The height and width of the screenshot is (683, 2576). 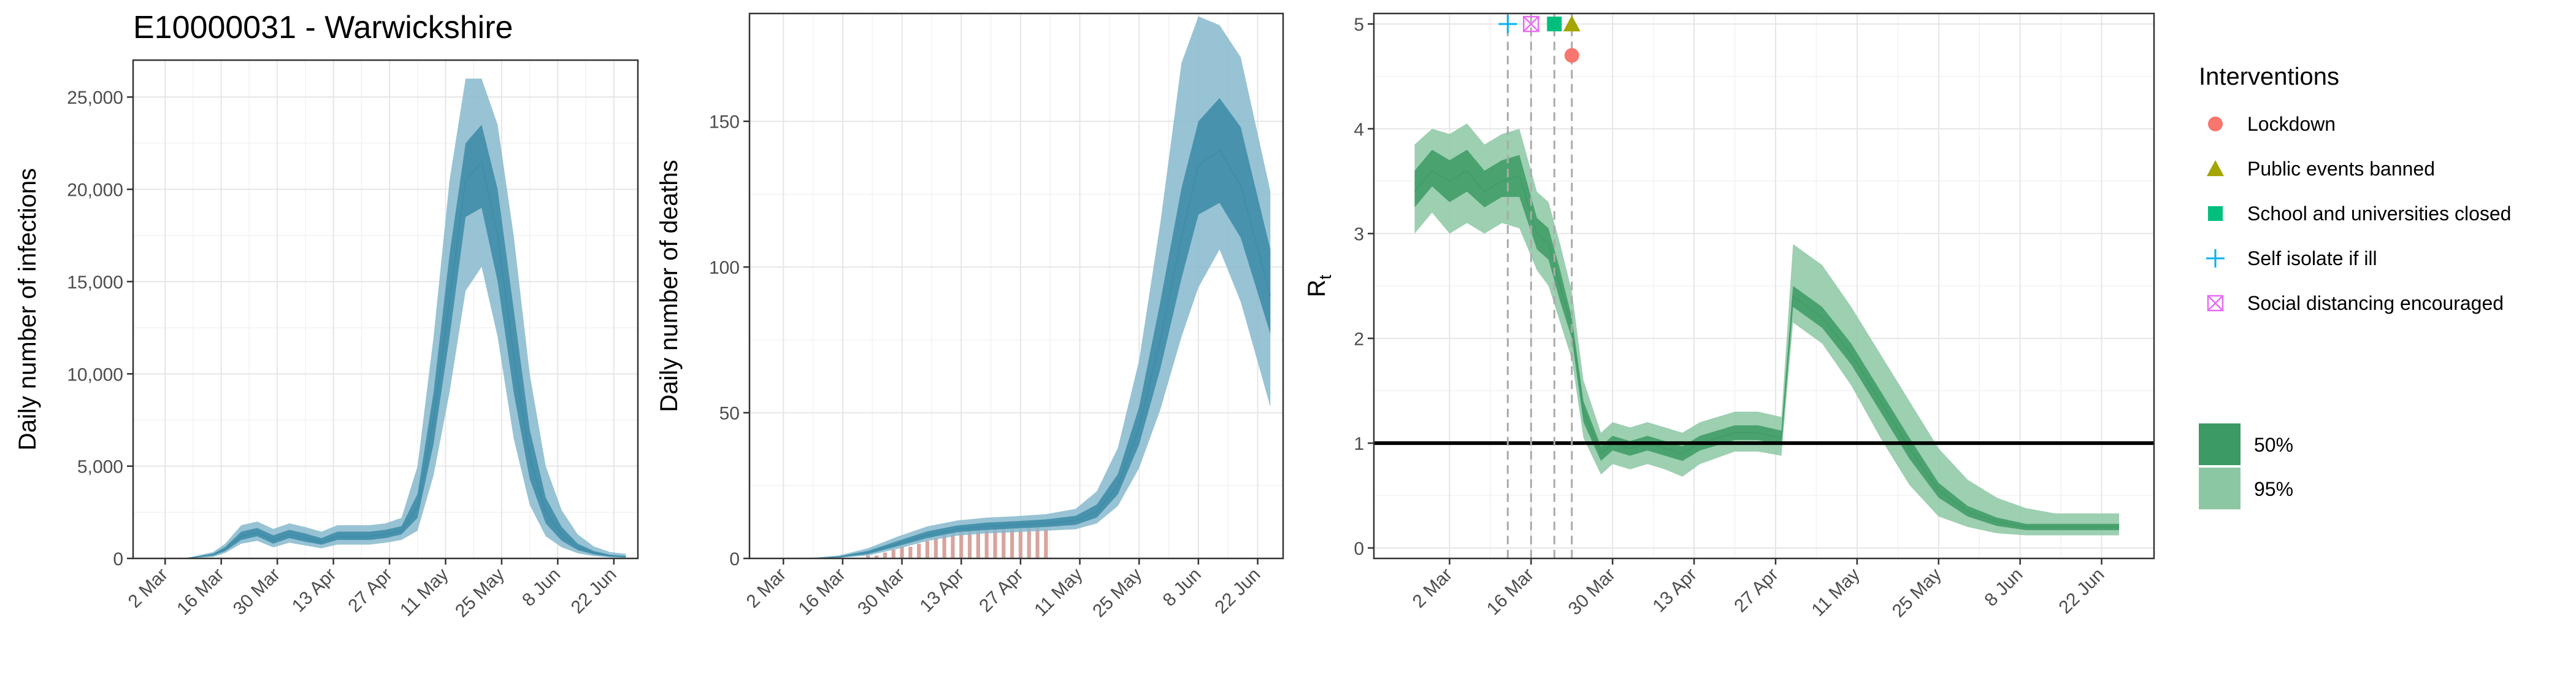 I want to click on y-tick-label: 2, so click(x=1359, y=339).